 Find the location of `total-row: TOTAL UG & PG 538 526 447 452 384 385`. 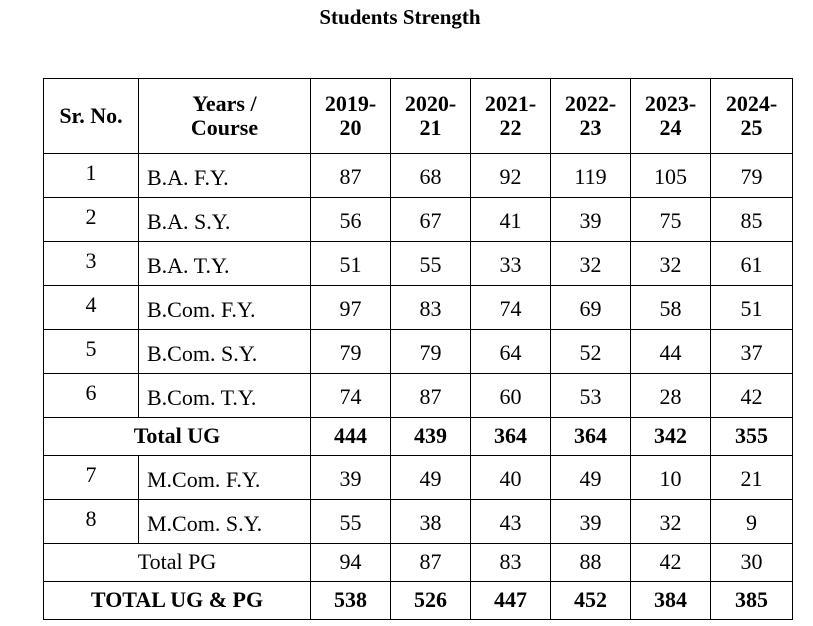

total-row: TOTAL UG & PG 538 526 447 452 384 385 is located at coordinates (418, 600).